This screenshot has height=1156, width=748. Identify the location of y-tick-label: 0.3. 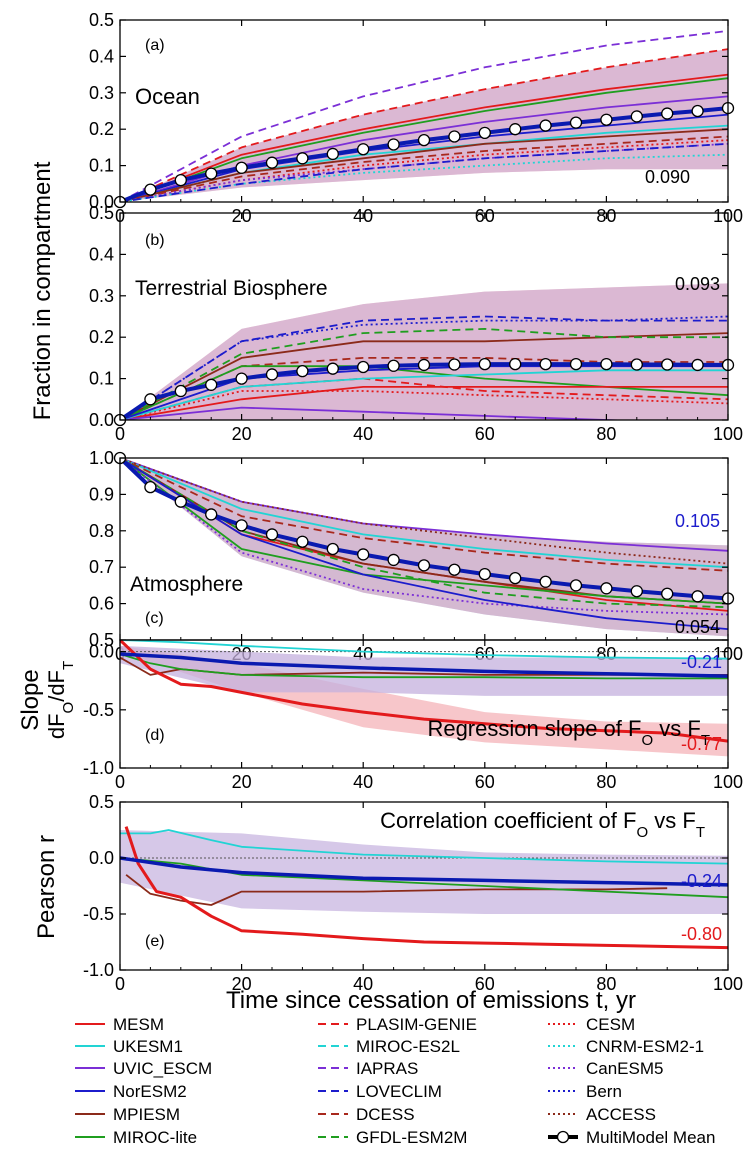
(101, 296).